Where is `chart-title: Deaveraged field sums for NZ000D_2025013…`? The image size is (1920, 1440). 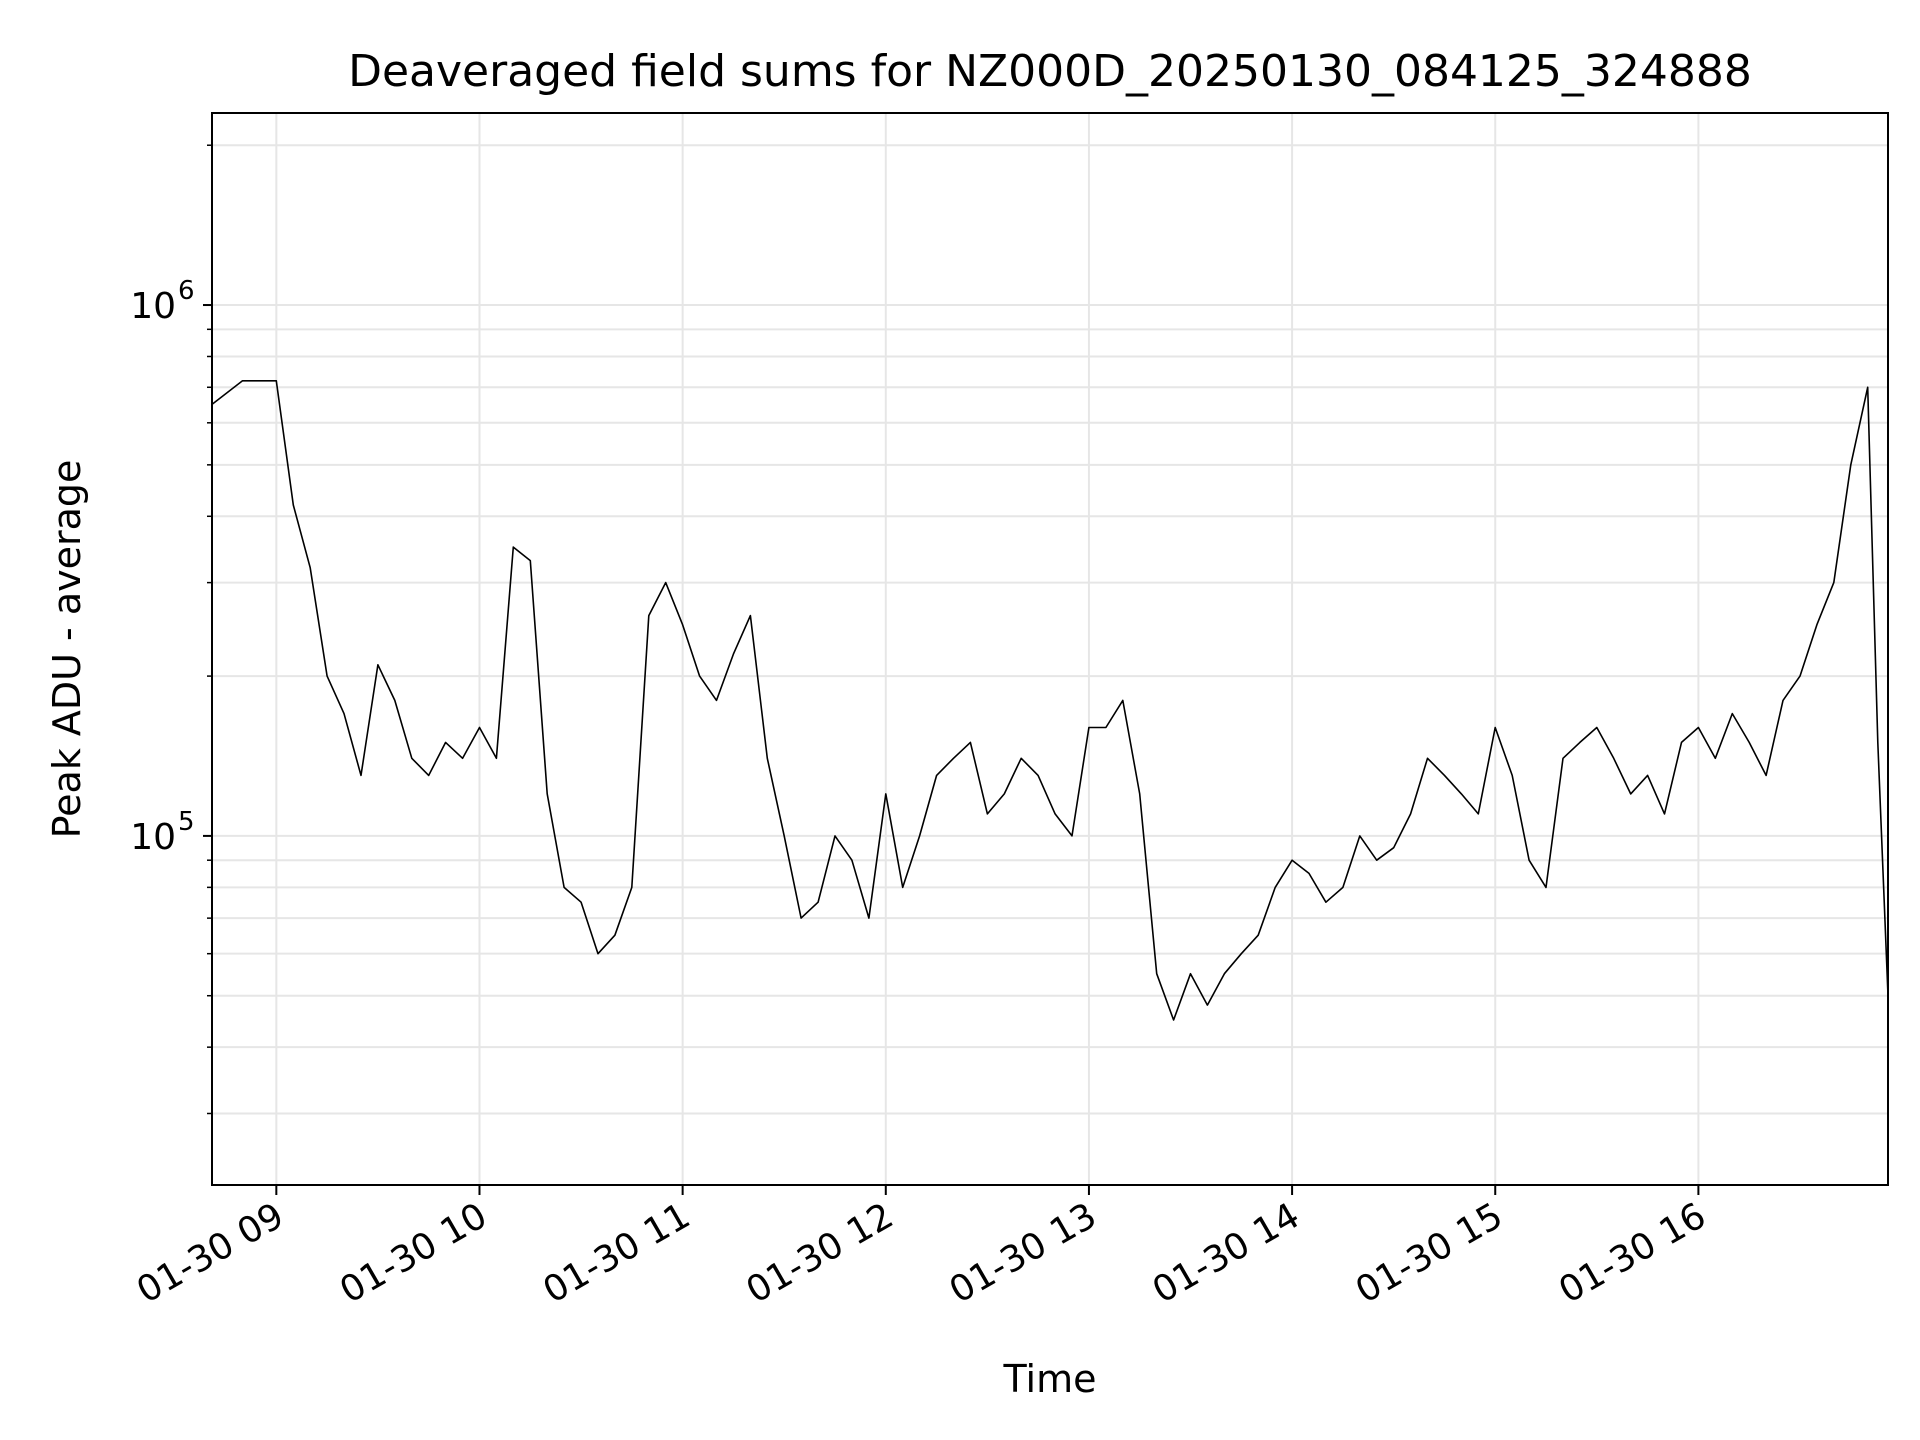
chart-title: Deaveraged field sums for NZ000D_2025013… is located at coordinates (1050, 71).